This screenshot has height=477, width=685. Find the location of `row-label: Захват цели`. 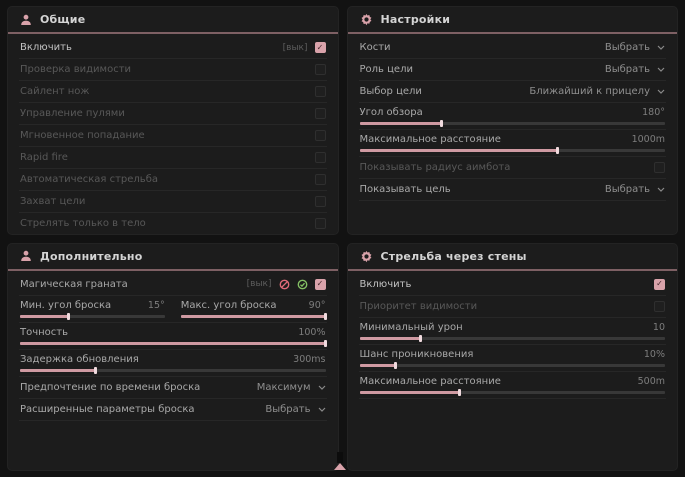

row-label: Захват цели is located at coordinates (53, 201).